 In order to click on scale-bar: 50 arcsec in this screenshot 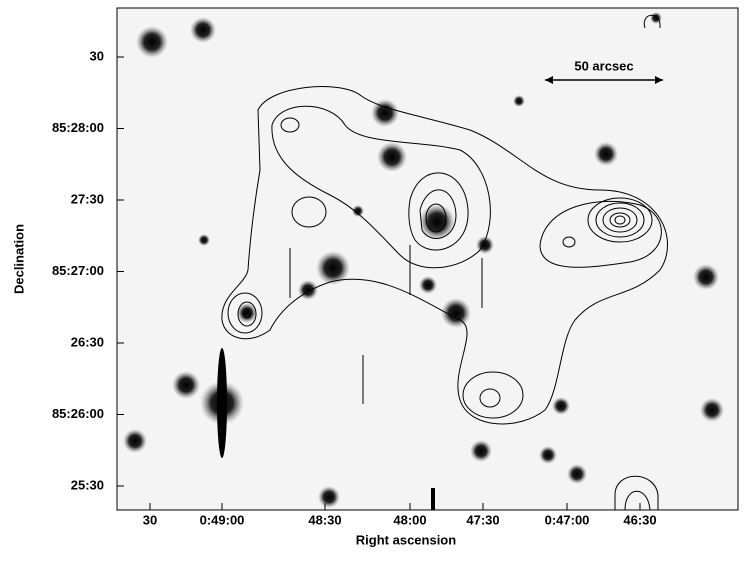, I will do `click(604, 71)`.